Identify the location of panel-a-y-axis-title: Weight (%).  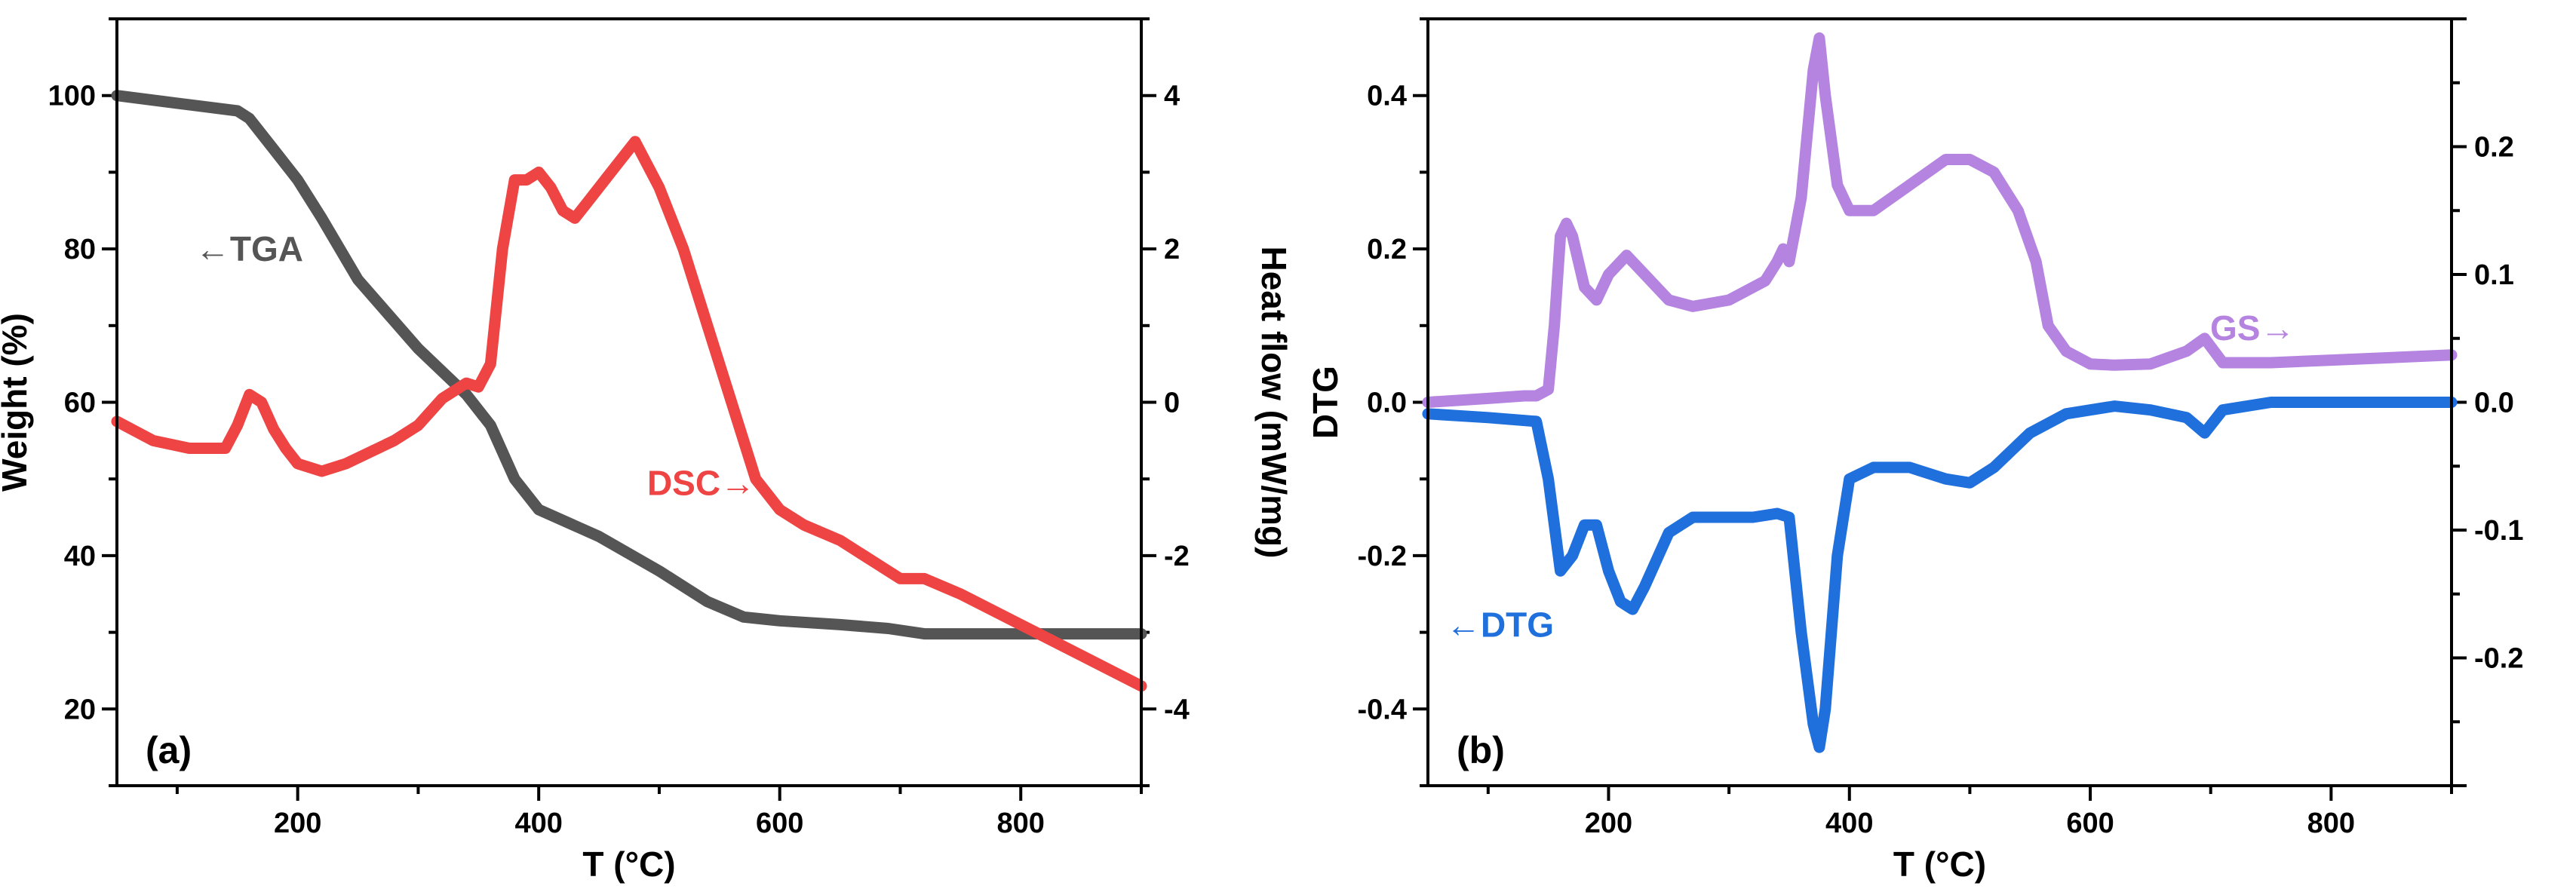
(17, 403).